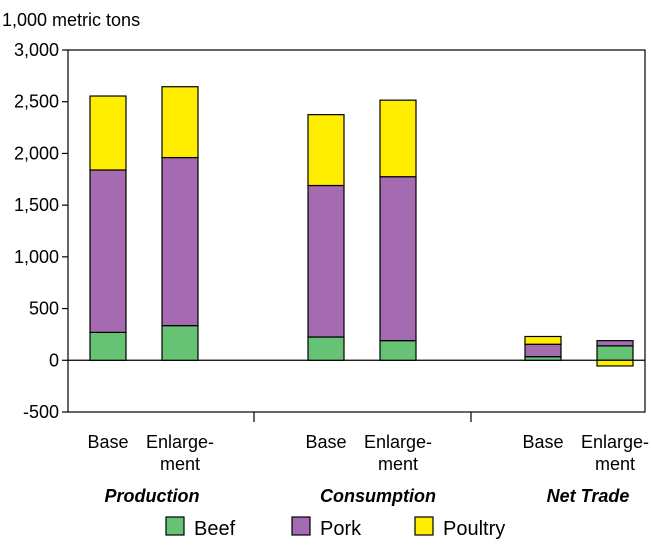  What do you see at coordinates (588, 496) in the screenshot?
I see `group-label: Net Trade` at bounding box center [588, 496].